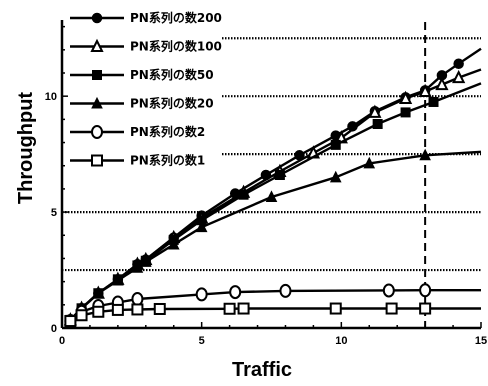  I want to click on legend-label: PN系列の数20, so click(172, 103).